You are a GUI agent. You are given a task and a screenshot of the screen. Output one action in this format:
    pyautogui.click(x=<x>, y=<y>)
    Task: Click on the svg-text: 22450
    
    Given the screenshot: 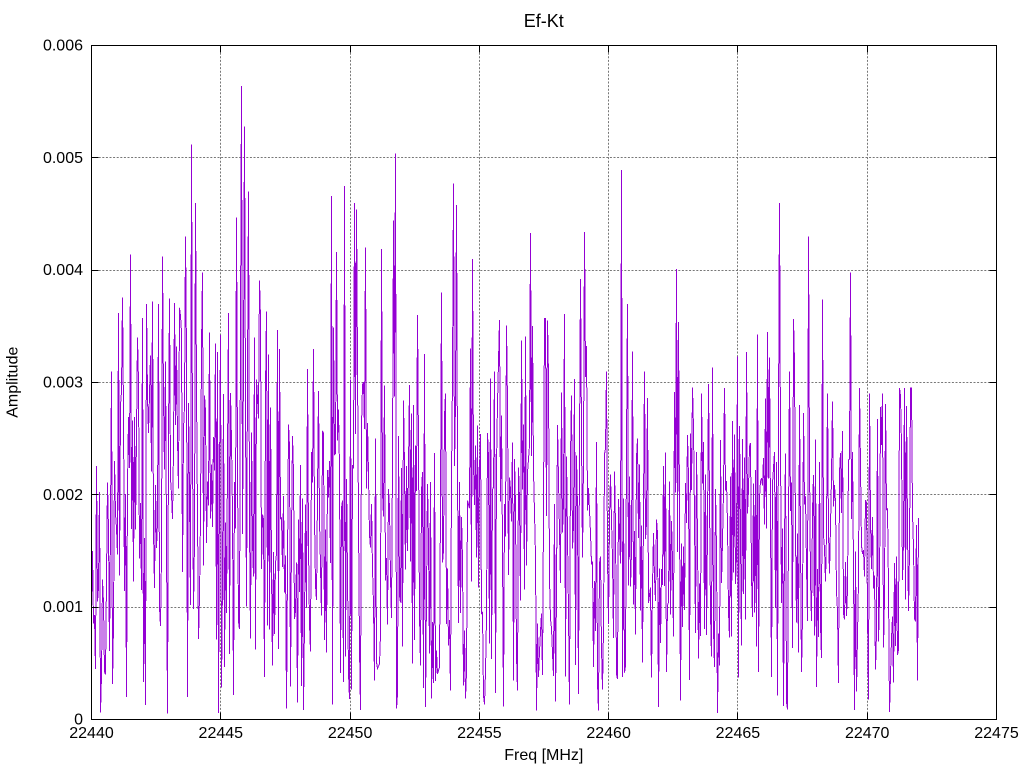 What is the action you would take?
    pyautogui.click(x=350, y=733)
    